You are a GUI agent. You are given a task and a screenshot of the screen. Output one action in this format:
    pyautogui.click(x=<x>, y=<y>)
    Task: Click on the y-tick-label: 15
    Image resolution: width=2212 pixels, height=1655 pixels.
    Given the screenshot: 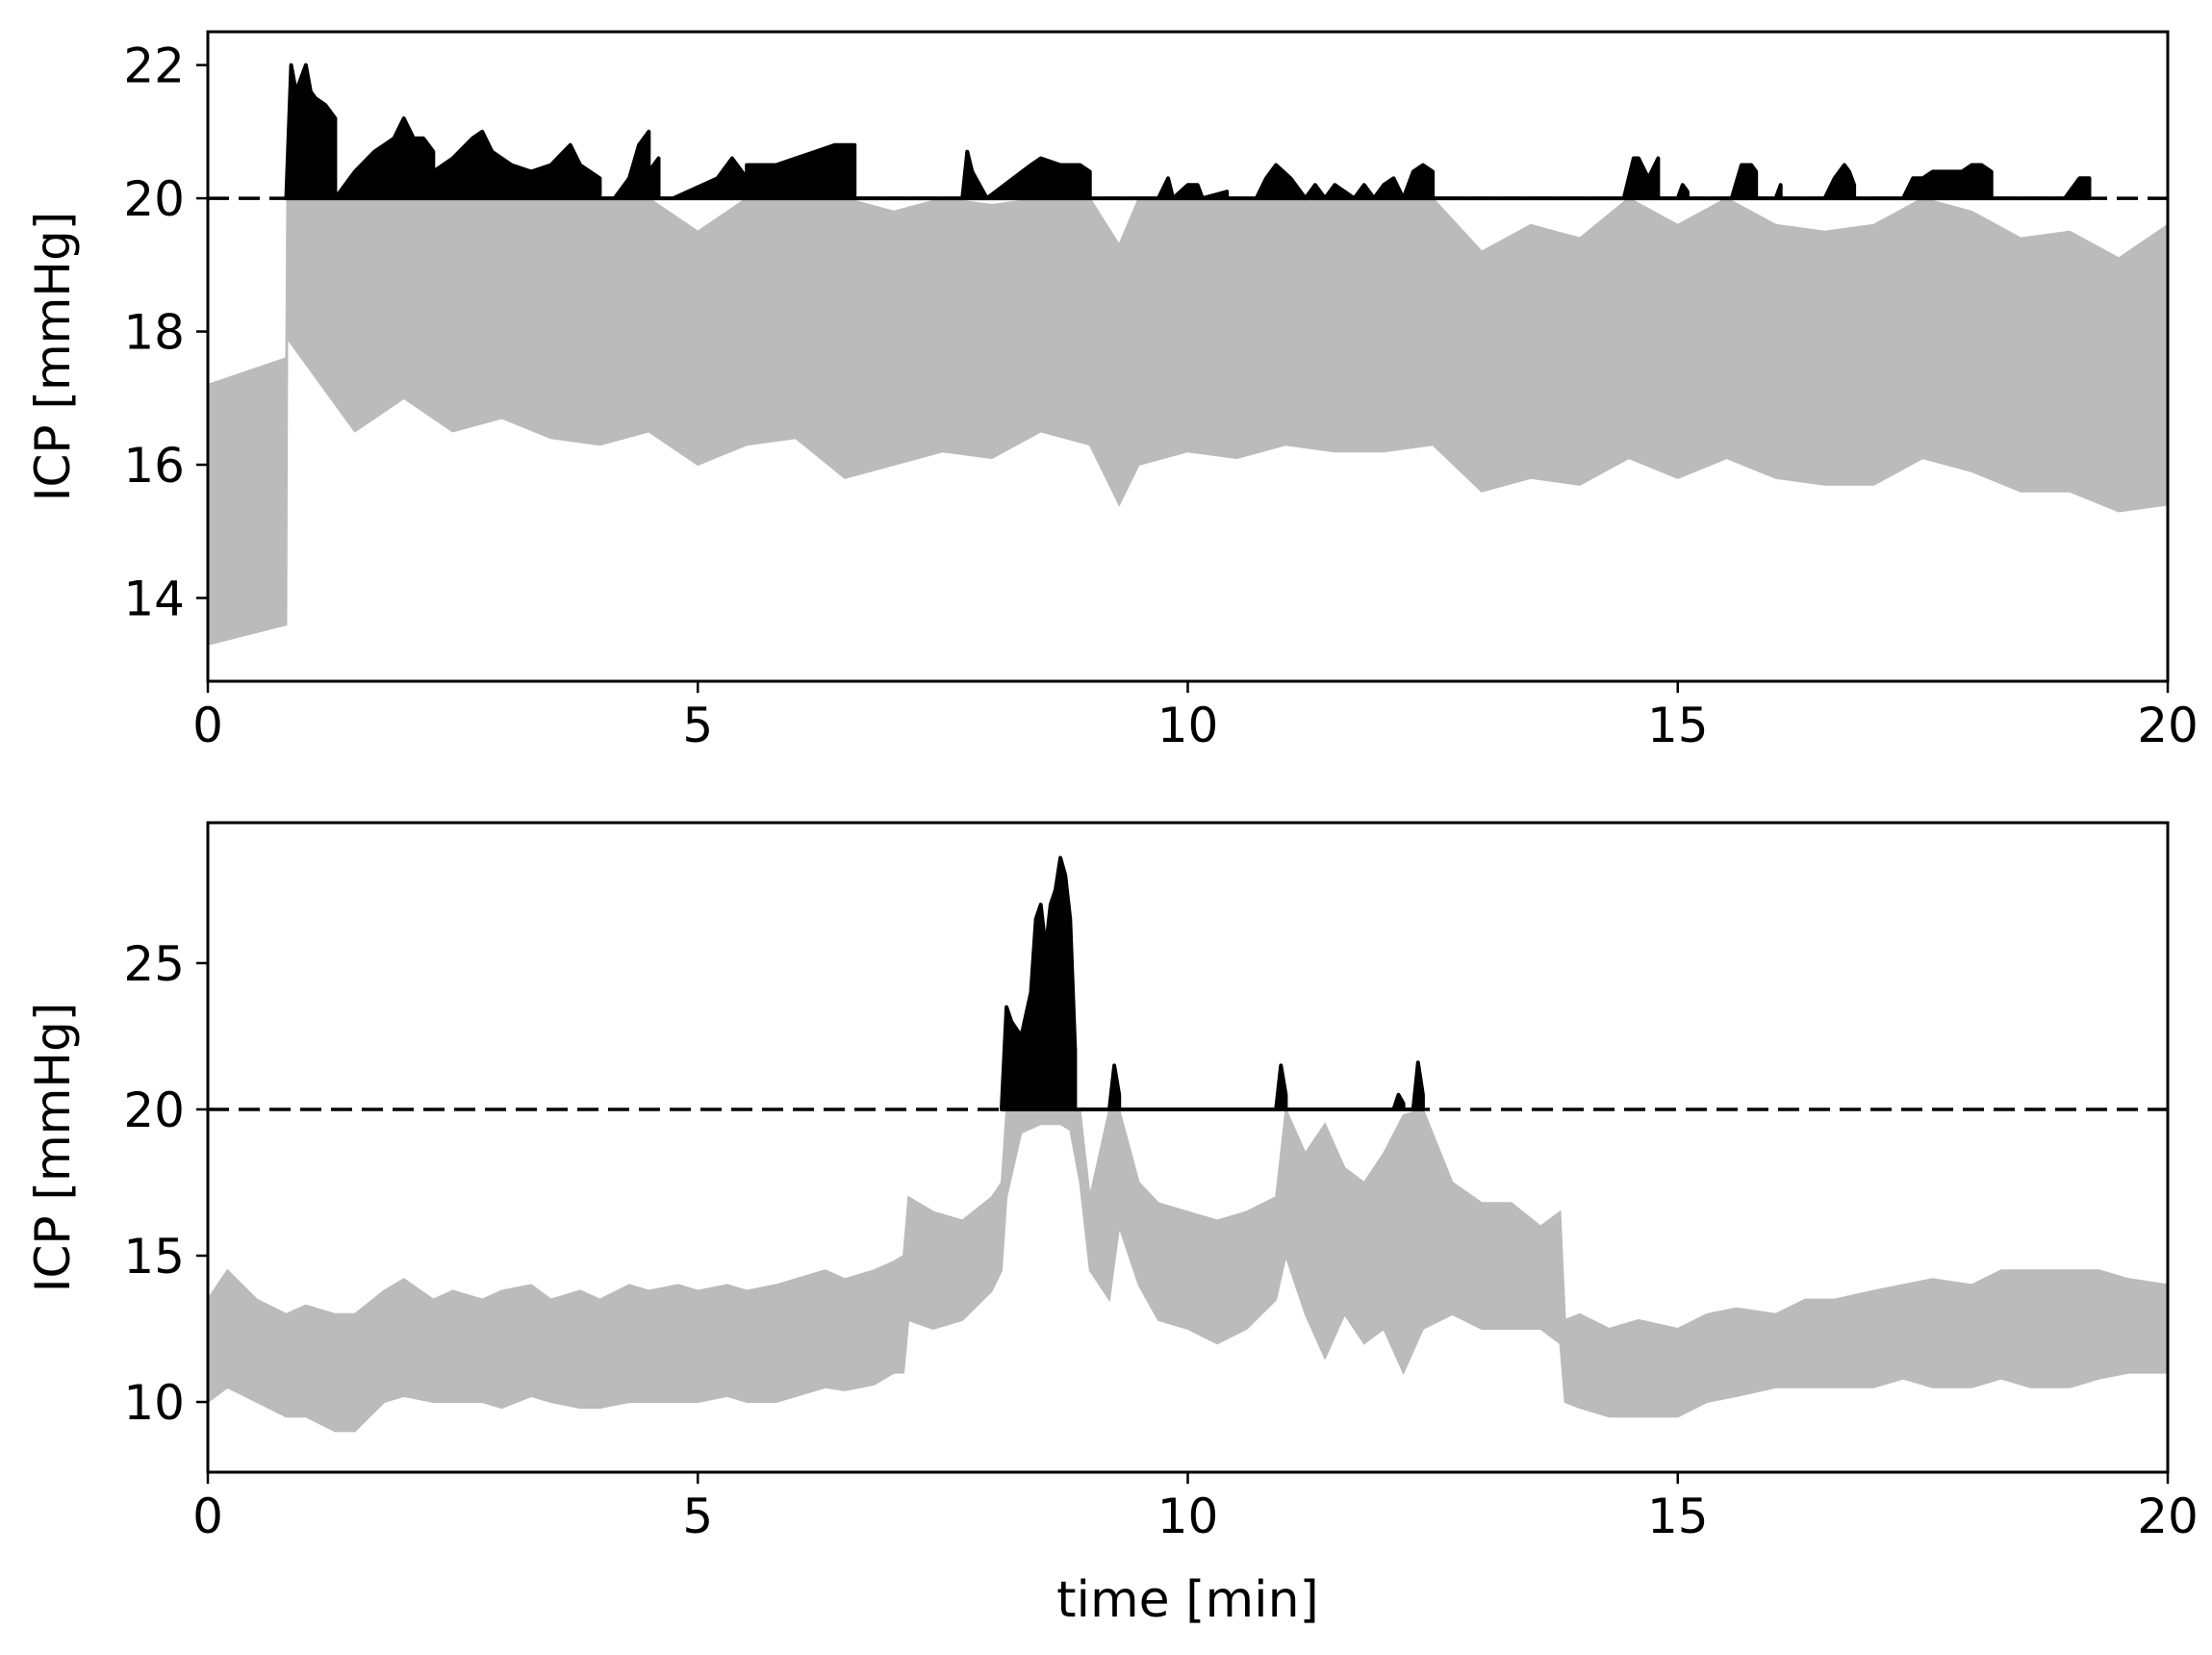 What is the action you would take?
    pyautogui.click(x=154, y=1257)
    